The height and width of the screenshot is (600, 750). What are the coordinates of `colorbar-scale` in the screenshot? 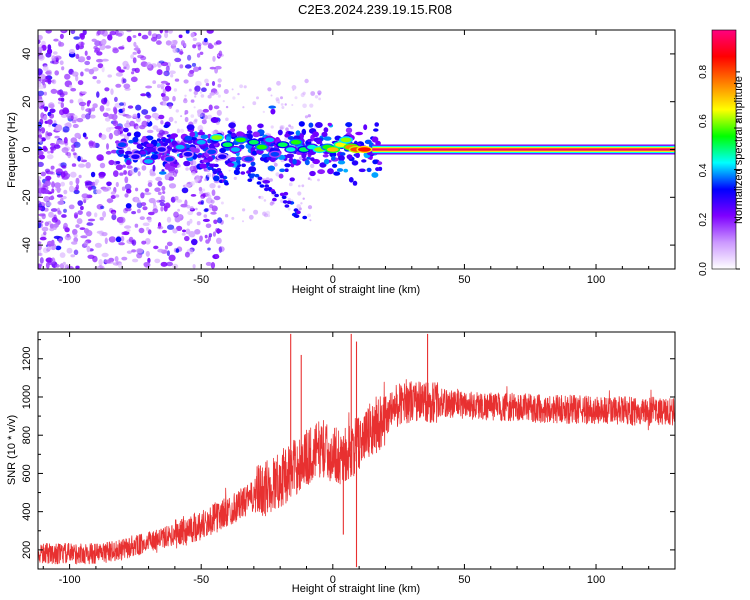 It's located at (724, 149).